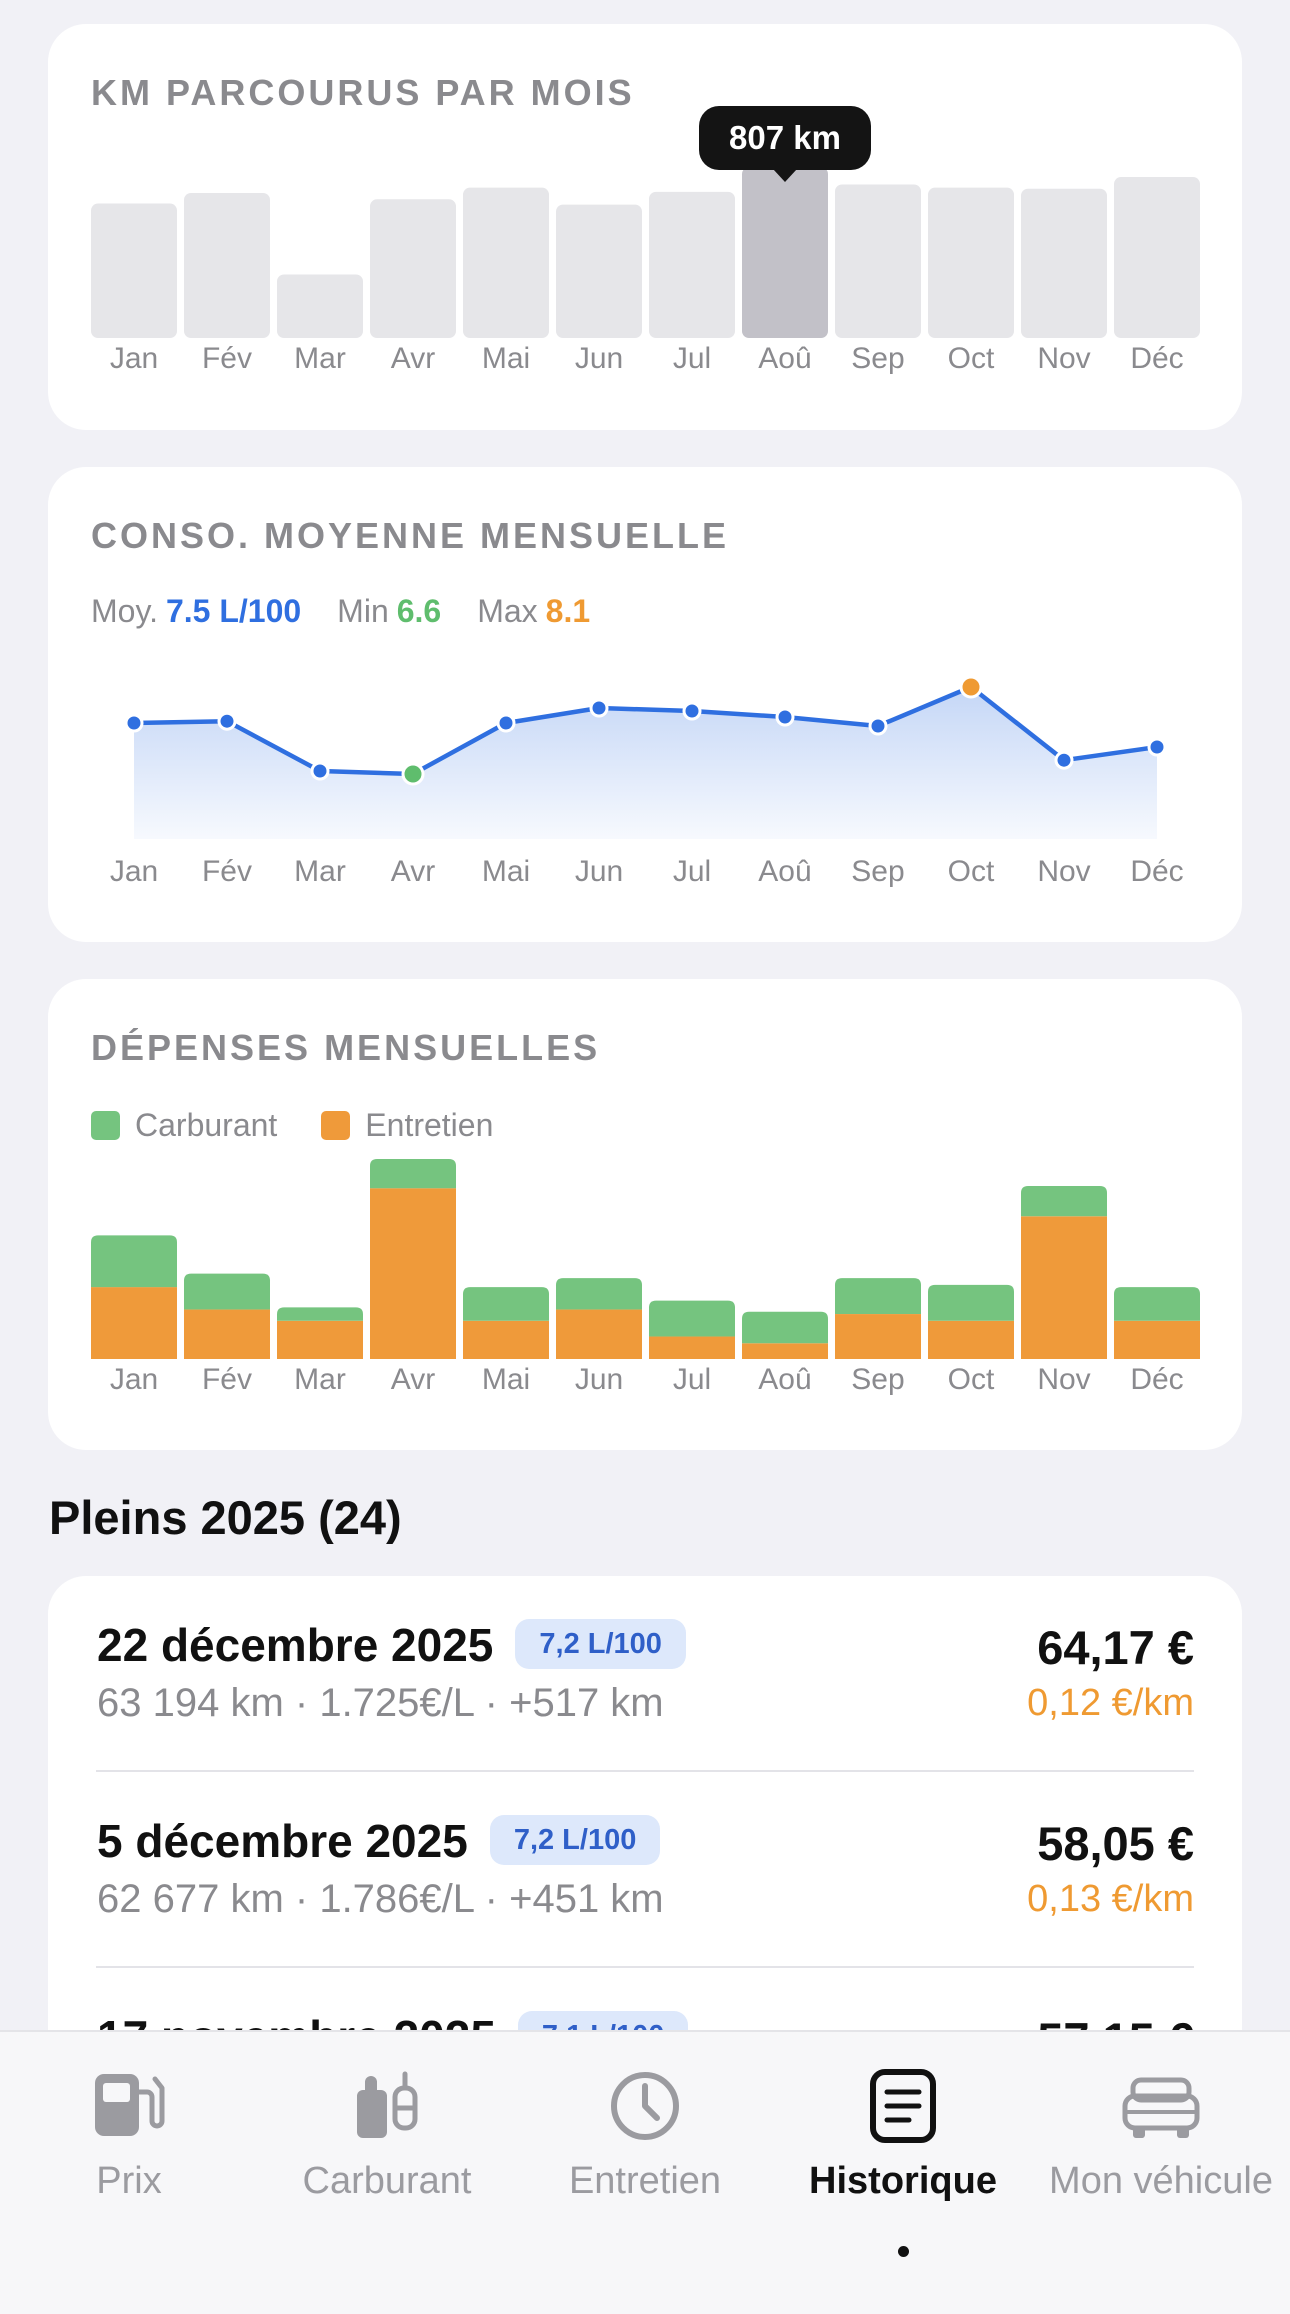 This screenshot has width=1290, height=2314. I want to click on expense-tick-label: Jan, so click(134, 1379).